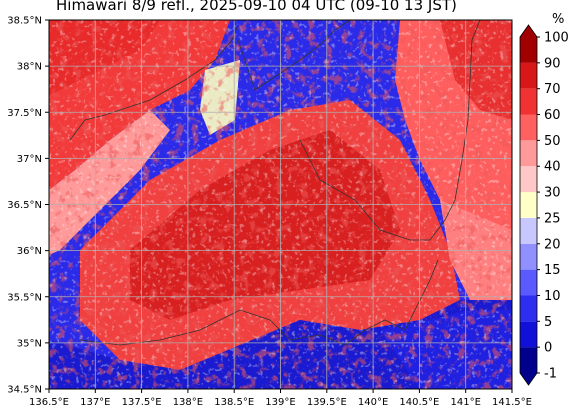 The image size is (571, 409). What do you see at coordinates (49, 402) in the screenshot?
I see `x-tick-label: 136.5°E` at bounding box center [49, 402].